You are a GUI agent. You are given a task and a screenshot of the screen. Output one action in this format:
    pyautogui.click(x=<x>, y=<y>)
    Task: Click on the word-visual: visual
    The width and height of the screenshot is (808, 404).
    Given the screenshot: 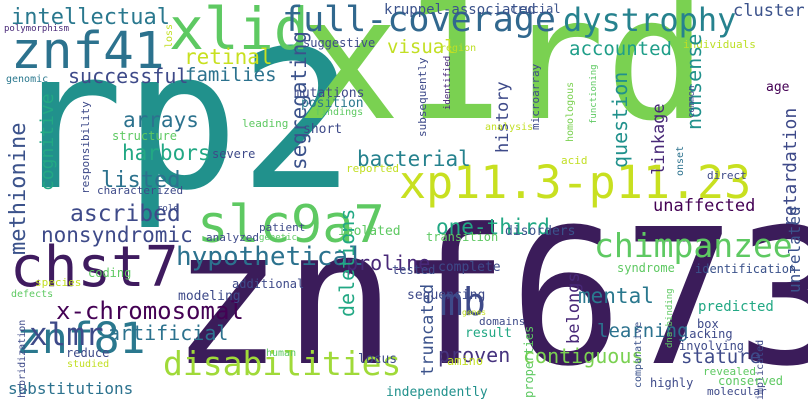 What is the action you would take?
    pyautogui.click(x=421, y=47)
    